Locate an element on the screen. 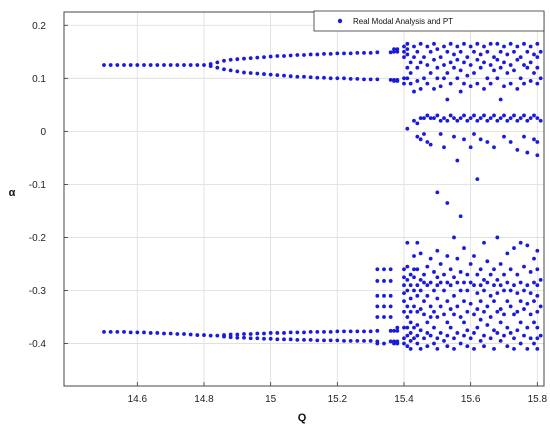 This screenshot has height=429, width=550. y-axis-label: α is located at coordinates (12, 193).